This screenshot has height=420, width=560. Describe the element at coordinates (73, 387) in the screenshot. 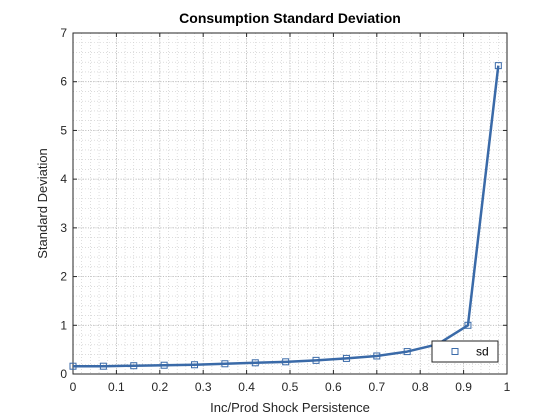

I see `x-tick-label: 0` at that location.